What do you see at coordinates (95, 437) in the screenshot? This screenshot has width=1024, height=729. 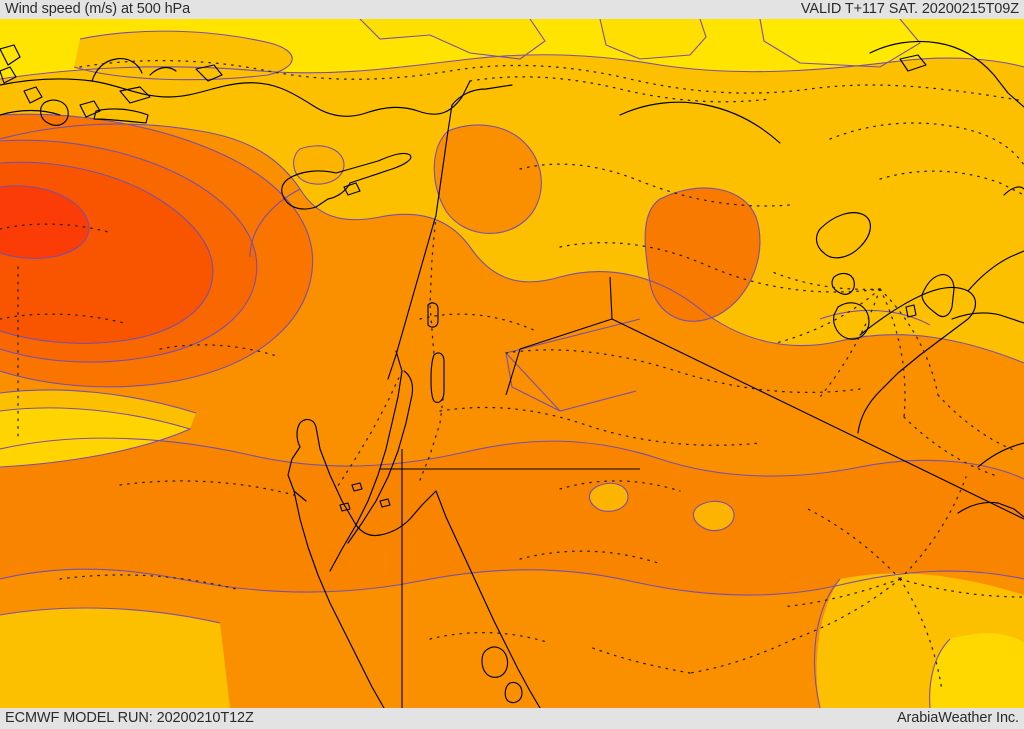 I see `band-yellow-sw-tongue` at bounding box center [95, 437].